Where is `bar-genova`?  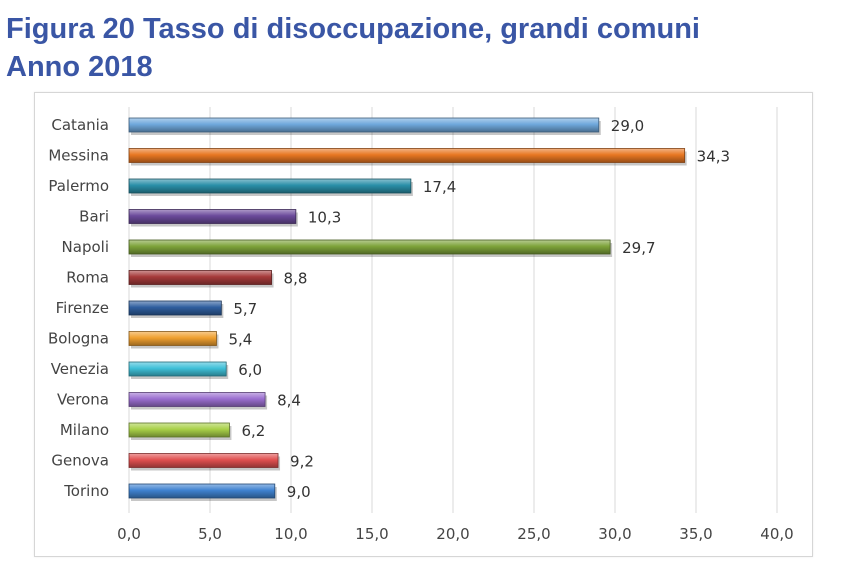 bar-genova is located at coordinates (203, 460).